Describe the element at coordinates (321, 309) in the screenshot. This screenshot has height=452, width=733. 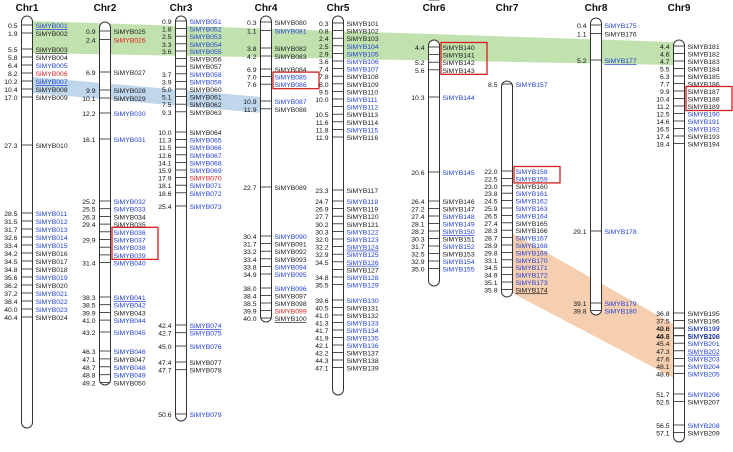
I see `gene-position-label: 40.5` at that location.